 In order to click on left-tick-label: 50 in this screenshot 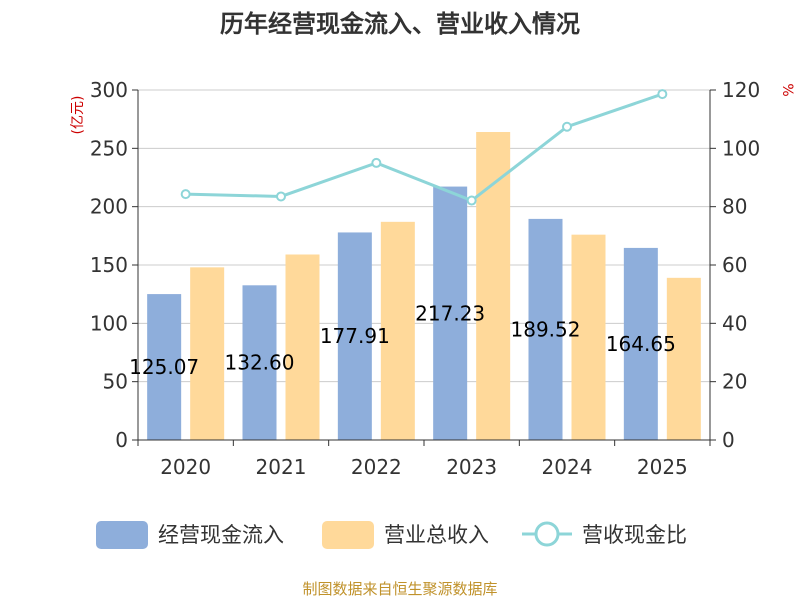, I will do `click(115, 382)`.